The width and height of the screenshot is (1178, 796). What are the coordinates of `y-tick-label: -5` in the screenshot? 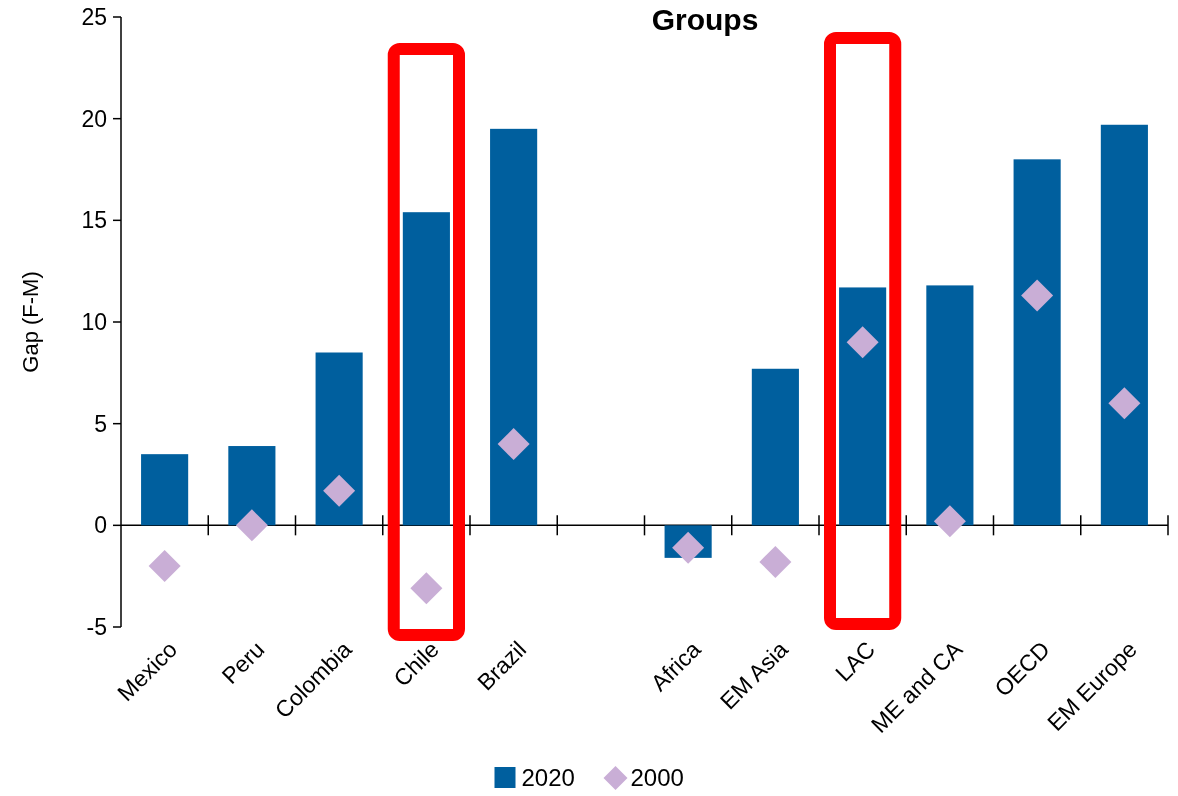 It's located at (96, 627).